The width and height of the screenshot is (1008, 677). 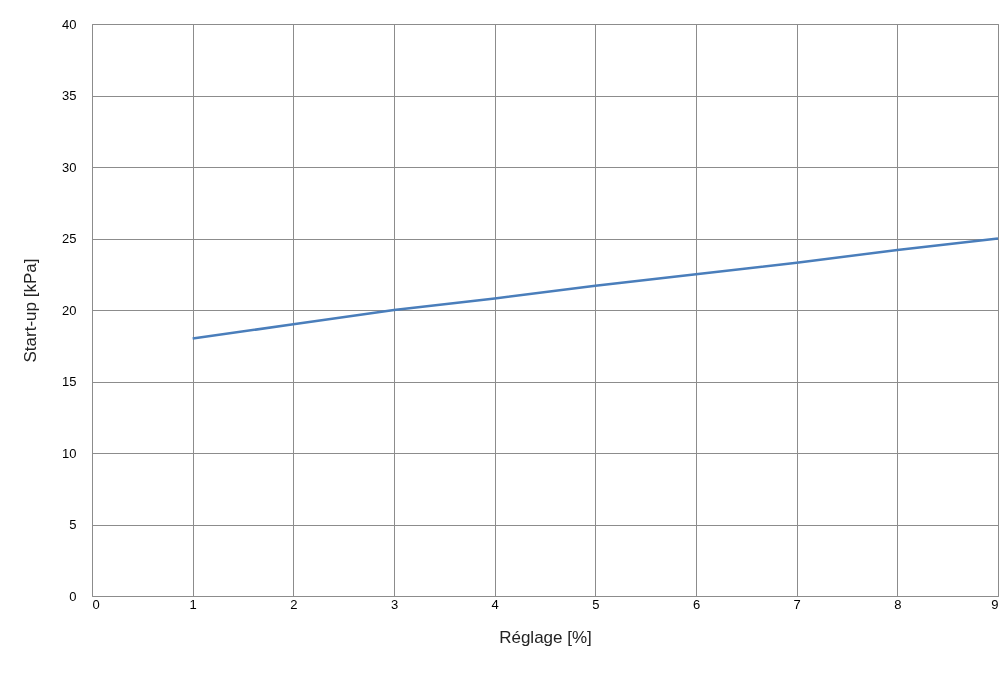 What do you see at coordinates (995, 604) in the screenshot?
I see `x-tick-label: 9` at bounding box center [995, 604].